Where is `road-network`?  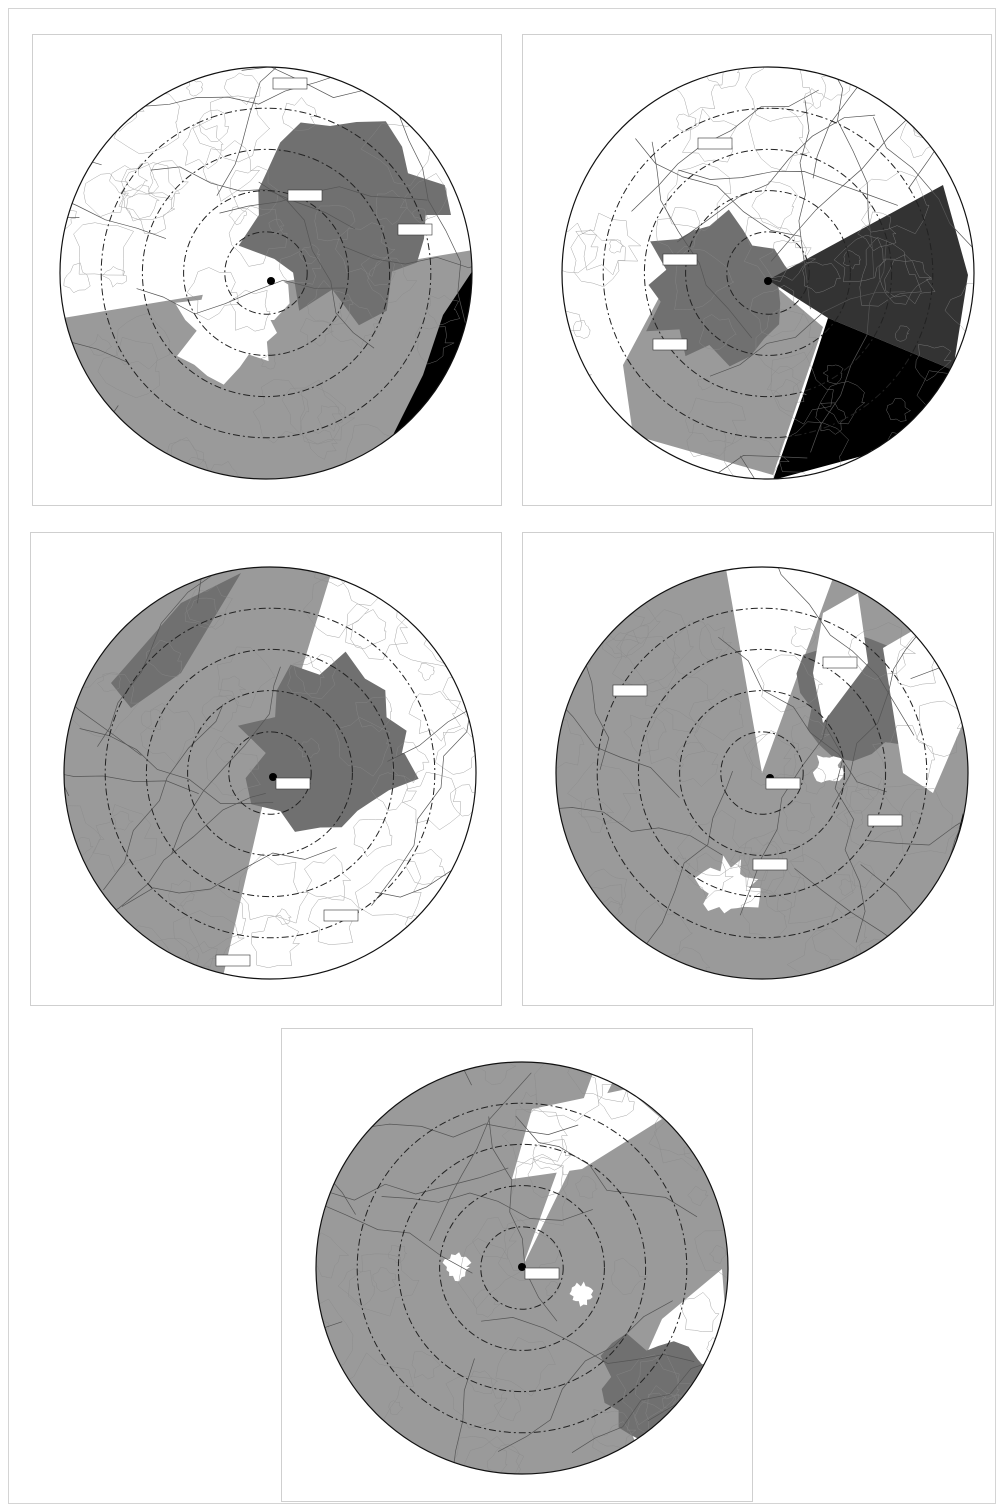
road-network is located at coordinates (522, 1268).